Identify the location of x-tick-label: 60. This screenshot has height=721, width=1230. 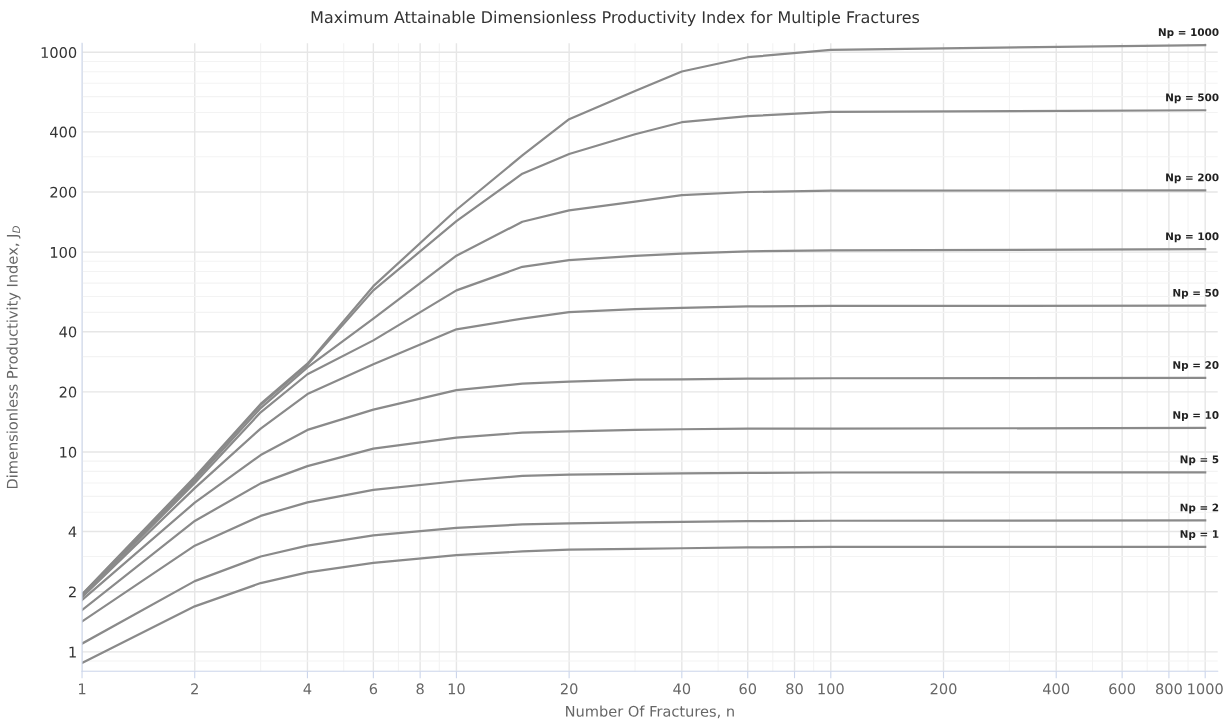
(748, 689).